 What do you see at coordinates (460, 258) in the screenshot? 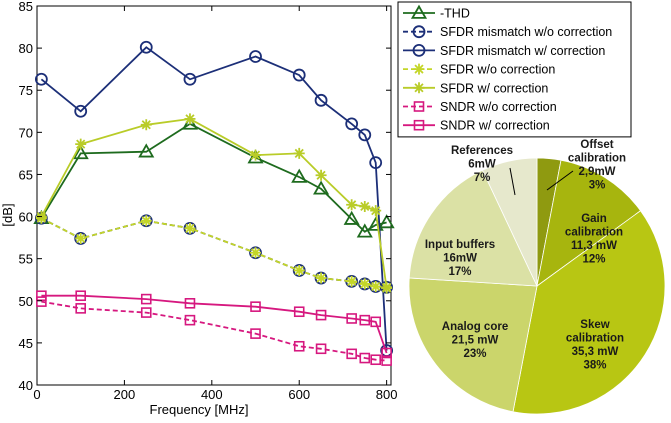
I see `pie-label: Input buffers 16mW 17%` at bounding box center [460, 258].